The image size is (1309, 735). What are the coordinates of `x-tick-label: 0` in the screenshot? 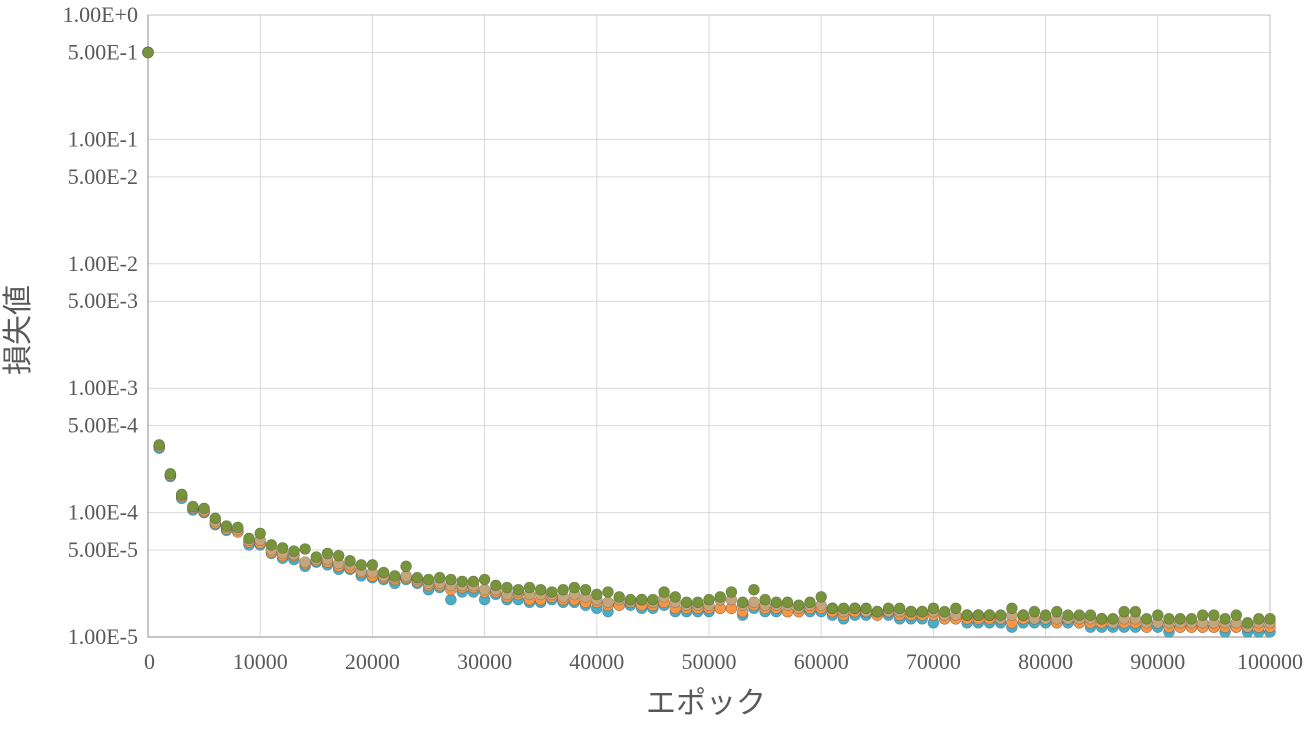 It's located at (149, 661).